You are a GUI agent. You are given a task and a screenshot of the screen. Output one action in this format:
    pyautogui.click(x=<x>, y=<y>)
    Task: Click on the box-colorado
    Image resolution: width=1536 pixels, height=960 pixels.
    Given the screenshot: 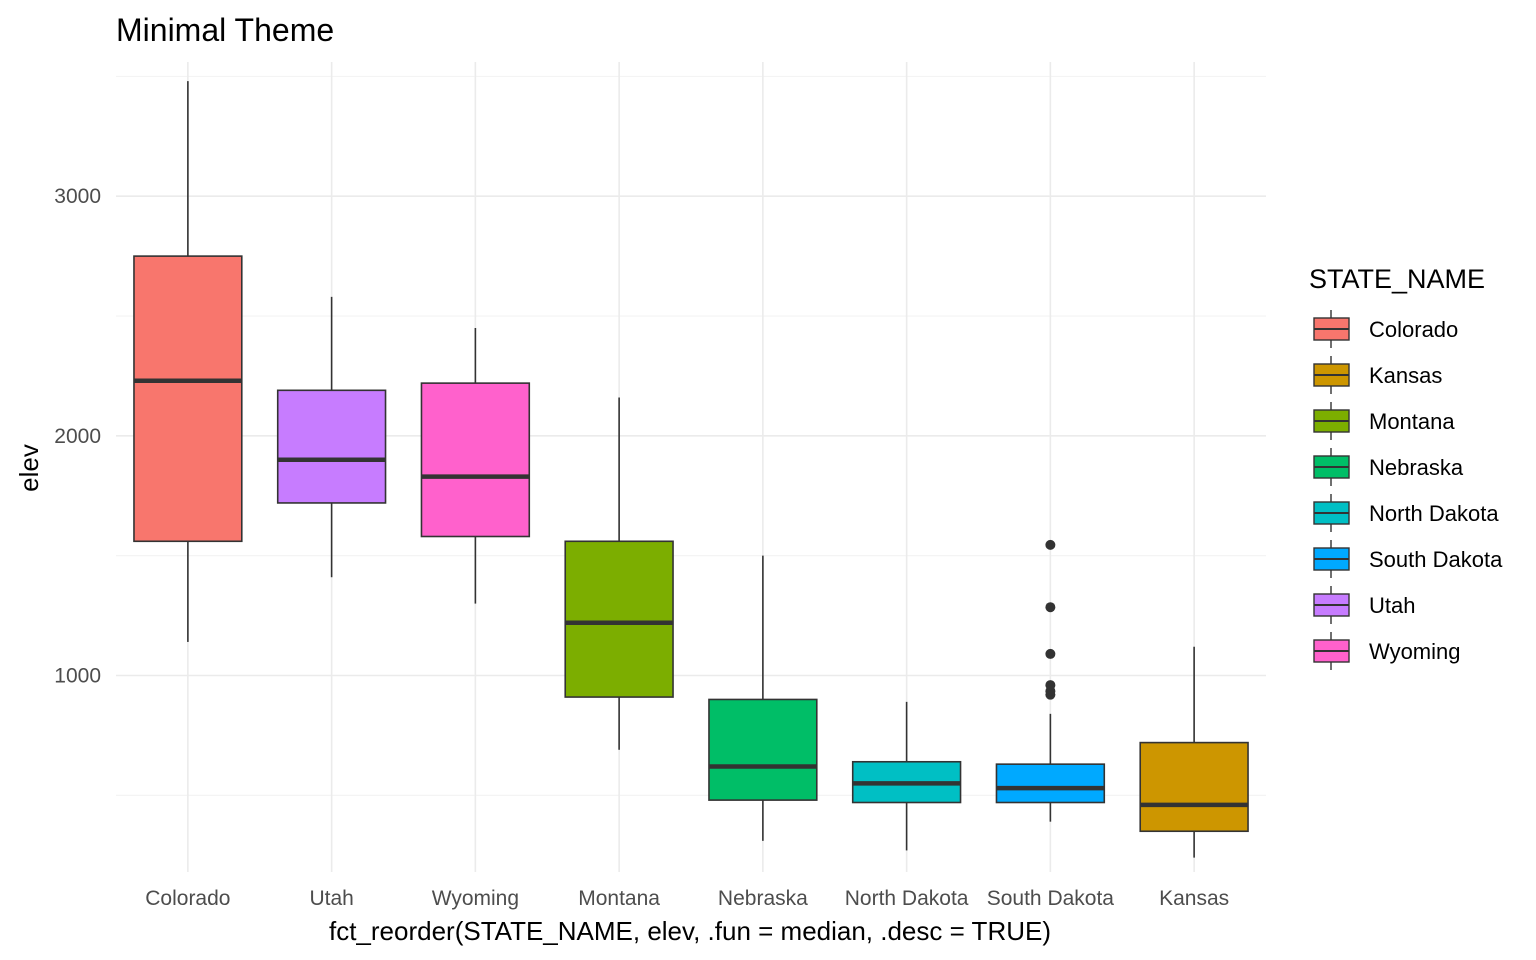 What is the action you would take?
    pyautogui.click(x=188, y=361)
    